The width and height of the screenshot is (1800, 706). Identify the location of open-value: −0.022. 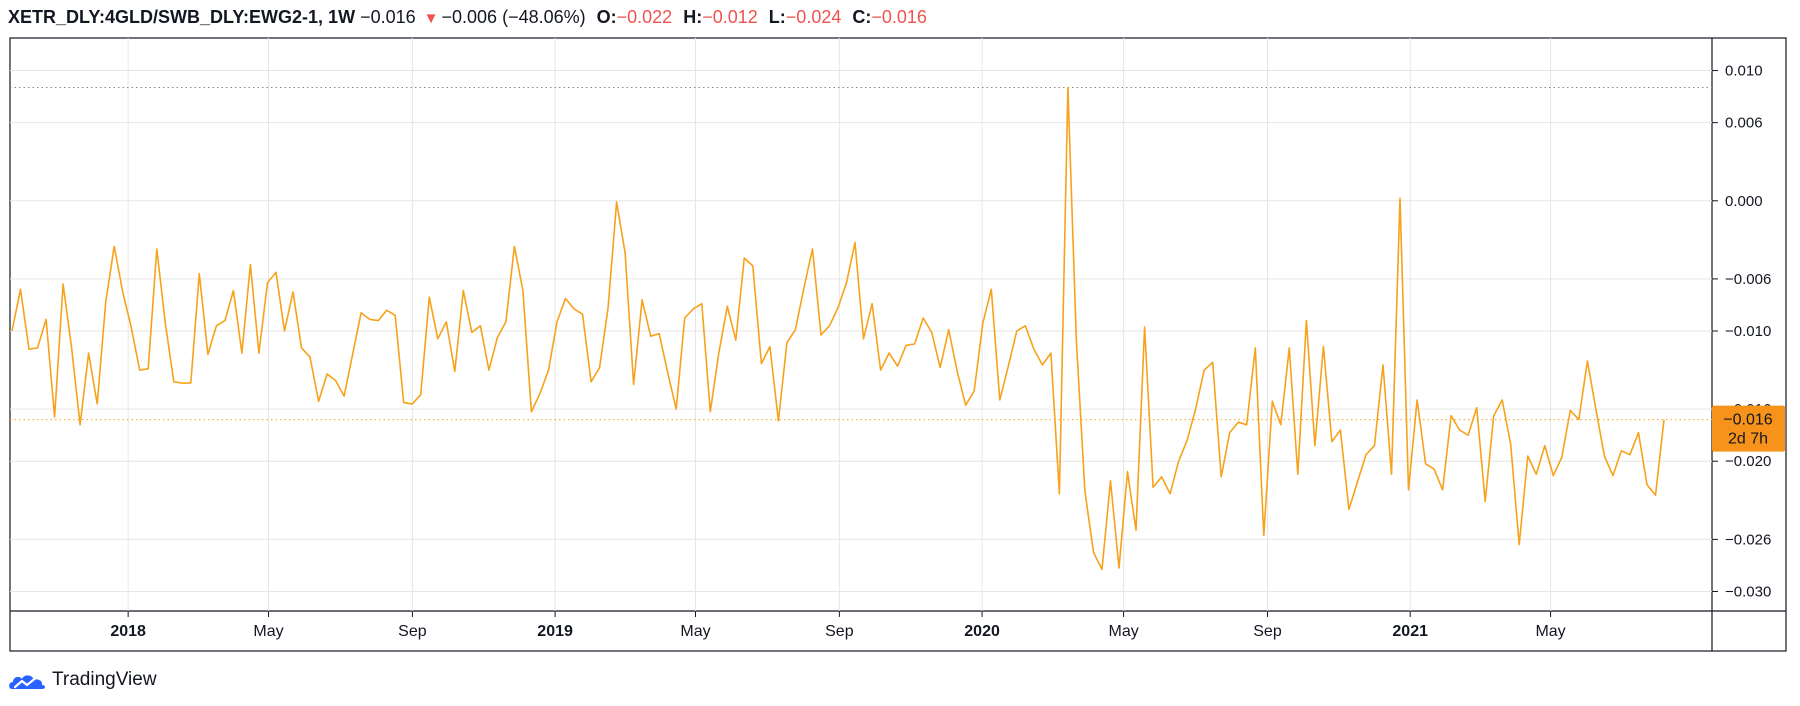
(644, 17).